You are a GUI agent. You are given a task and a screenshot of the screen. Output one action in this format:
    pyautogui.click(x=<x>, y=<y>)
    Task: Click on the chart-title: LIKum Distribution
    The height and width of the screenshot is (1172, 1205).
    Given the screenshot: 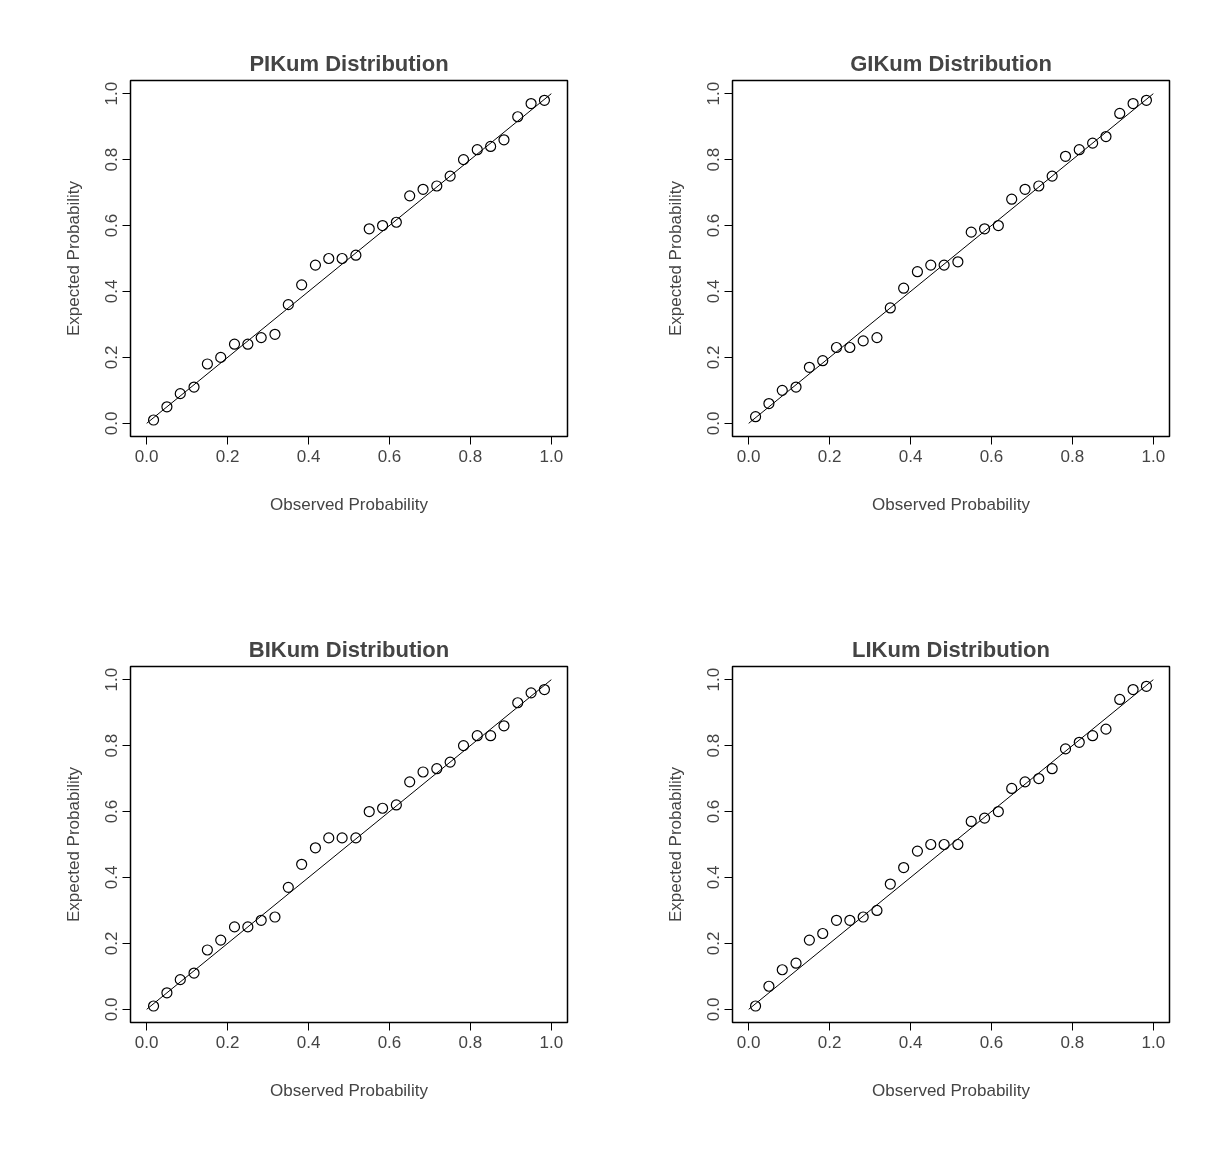 What is the action you would take?
    pyautogui.click(x=951, y=649)
    